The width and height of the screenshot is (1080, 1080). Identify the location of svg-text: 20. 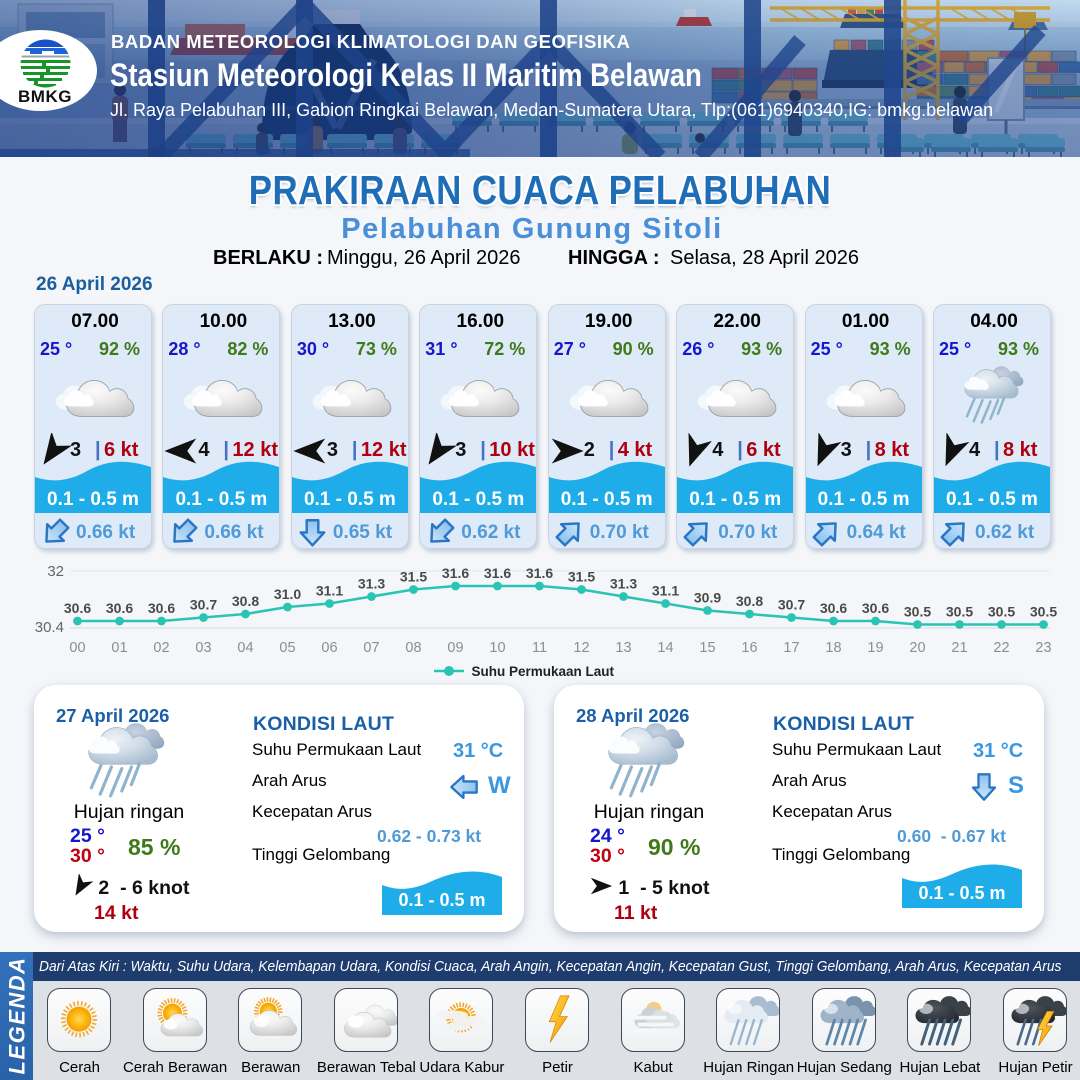
(917, 648).